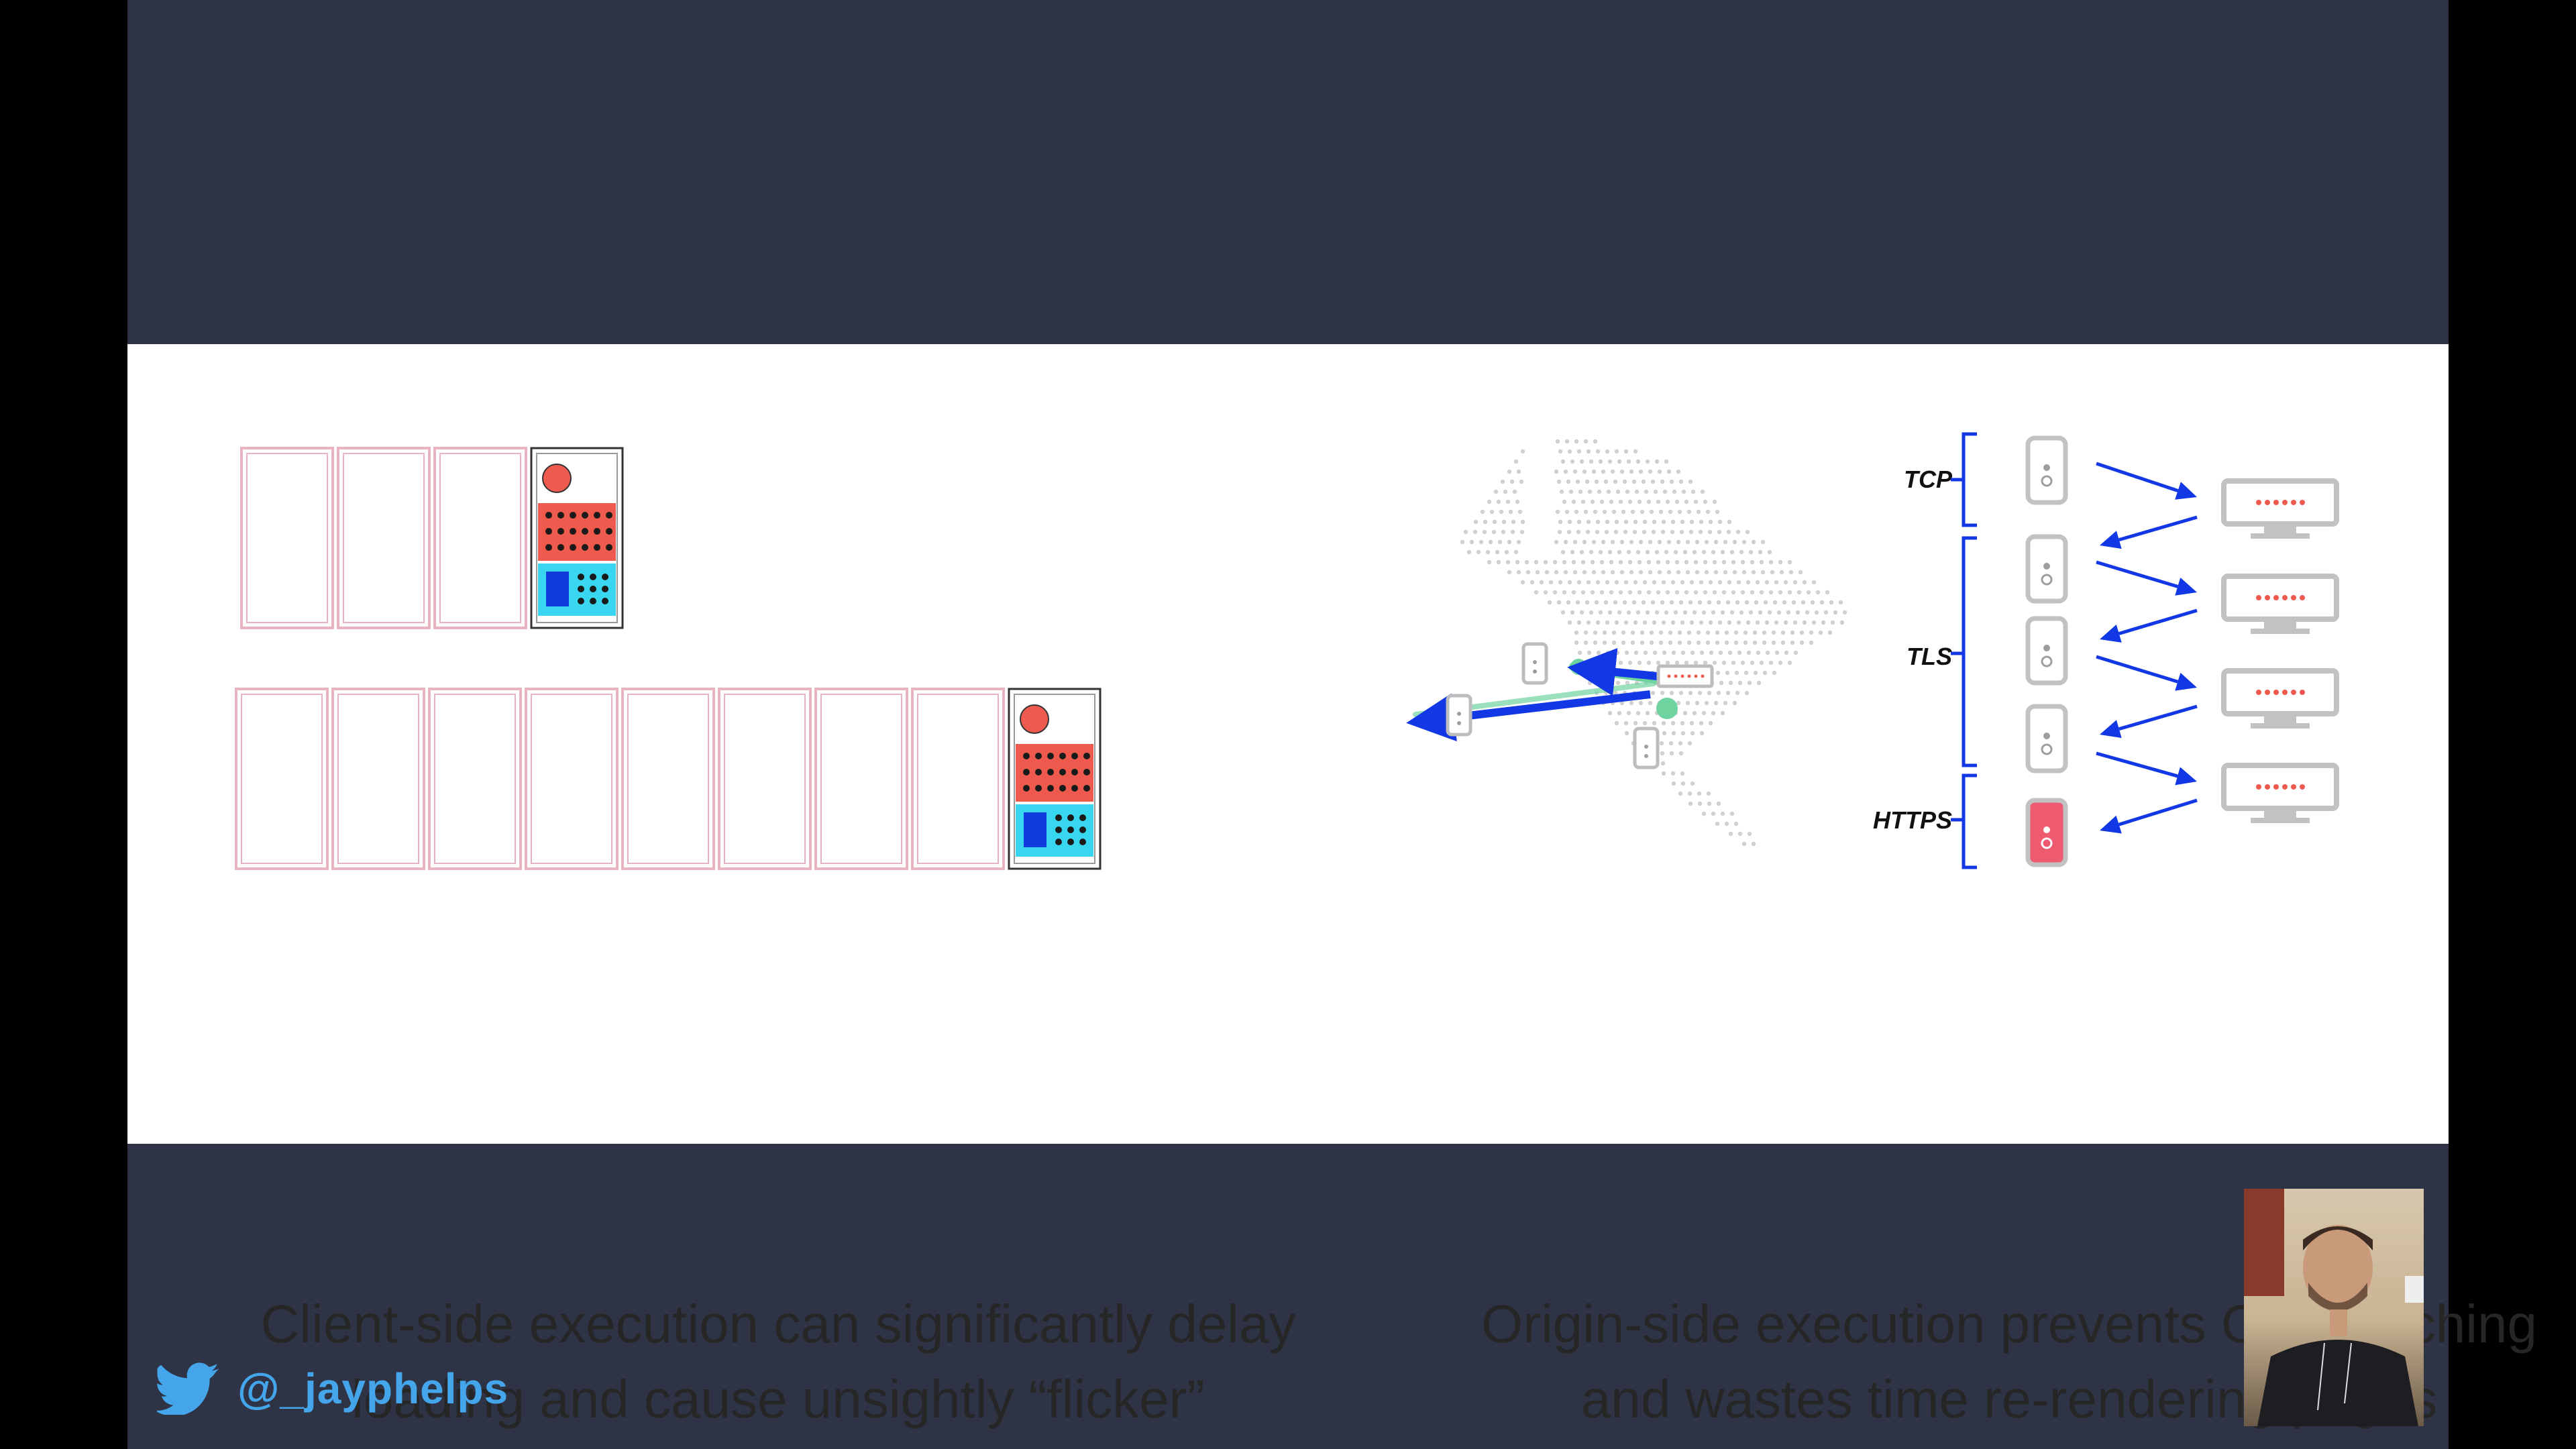  I want to click on protocol-brackets, so click(1964, 650).